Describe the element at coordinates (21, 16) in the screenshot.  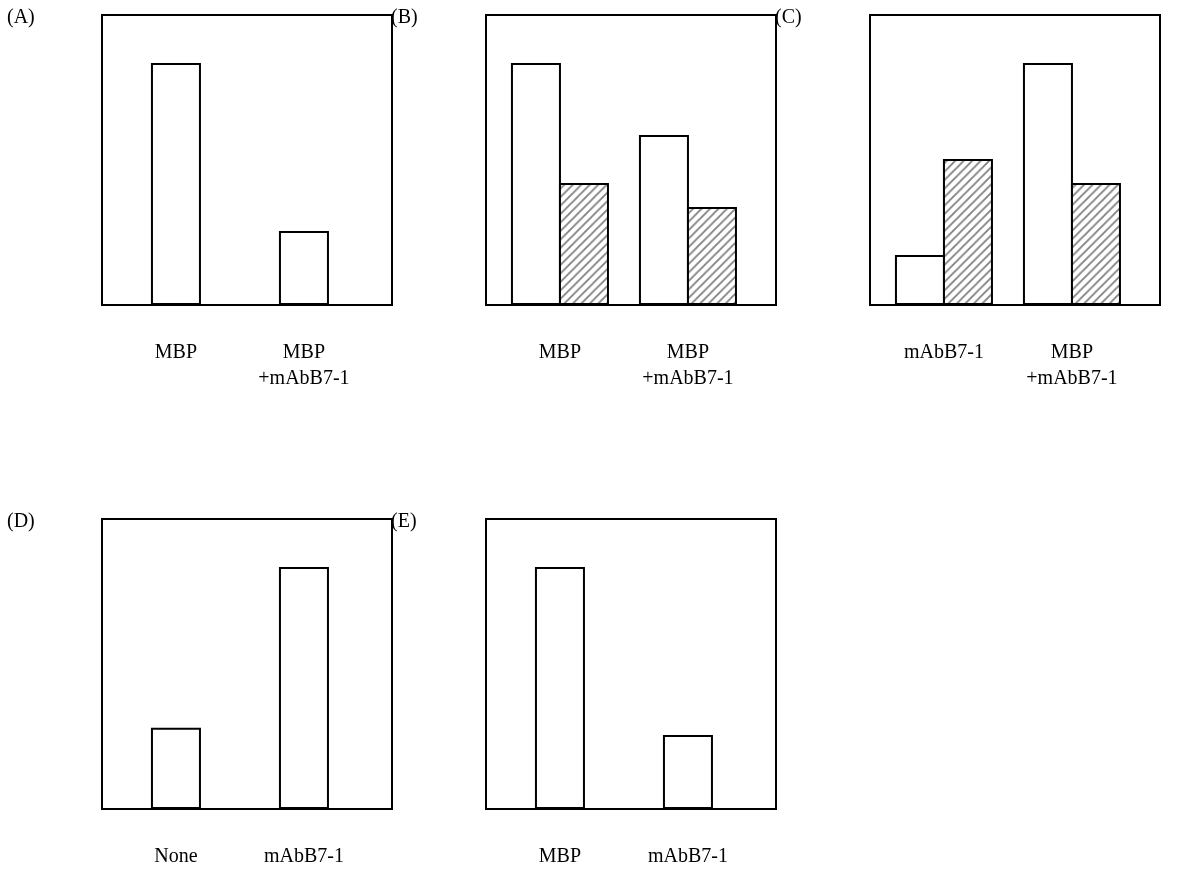
I see `chart-title: (A)` at that location.